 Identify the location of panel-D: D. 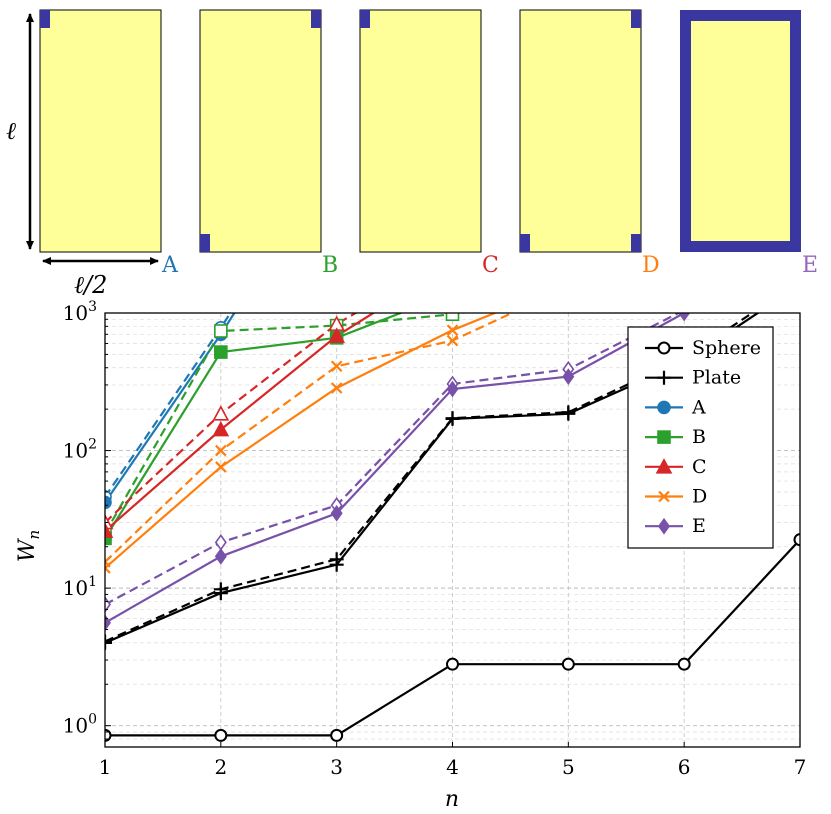
(589, 143).